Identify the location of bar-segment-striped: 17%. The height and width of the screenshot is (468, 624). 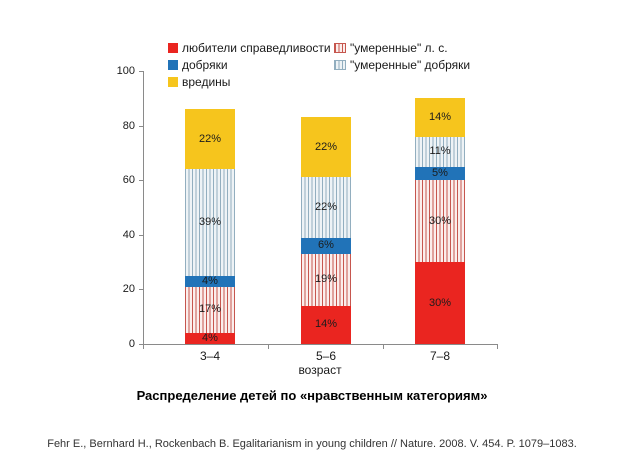
(210, 310).